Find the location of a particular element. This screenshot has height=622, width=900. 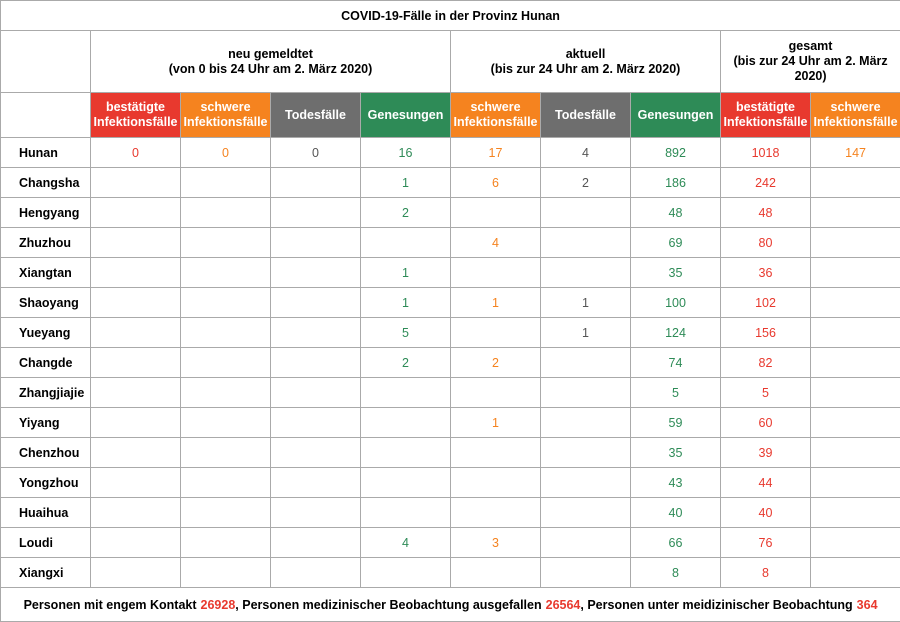

footer-label: Personen mit engem Kontakt is located at coordinates (110, 605).